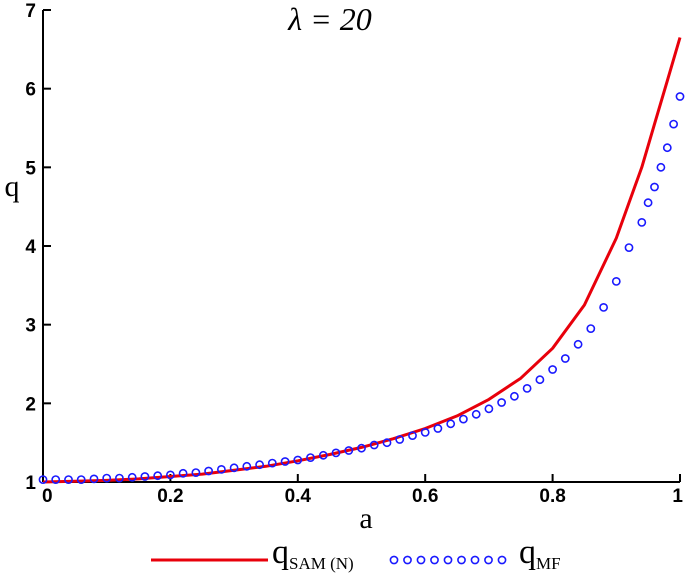 This screenshot has height=582, width=685. I want to click on legend-label-sam-sub: SAM (N), so click(321, 563).